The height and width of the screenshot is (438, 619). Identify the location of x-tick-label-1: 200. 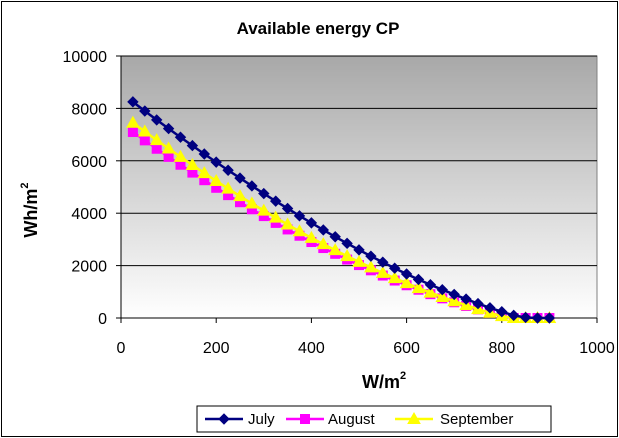
(216, 348).